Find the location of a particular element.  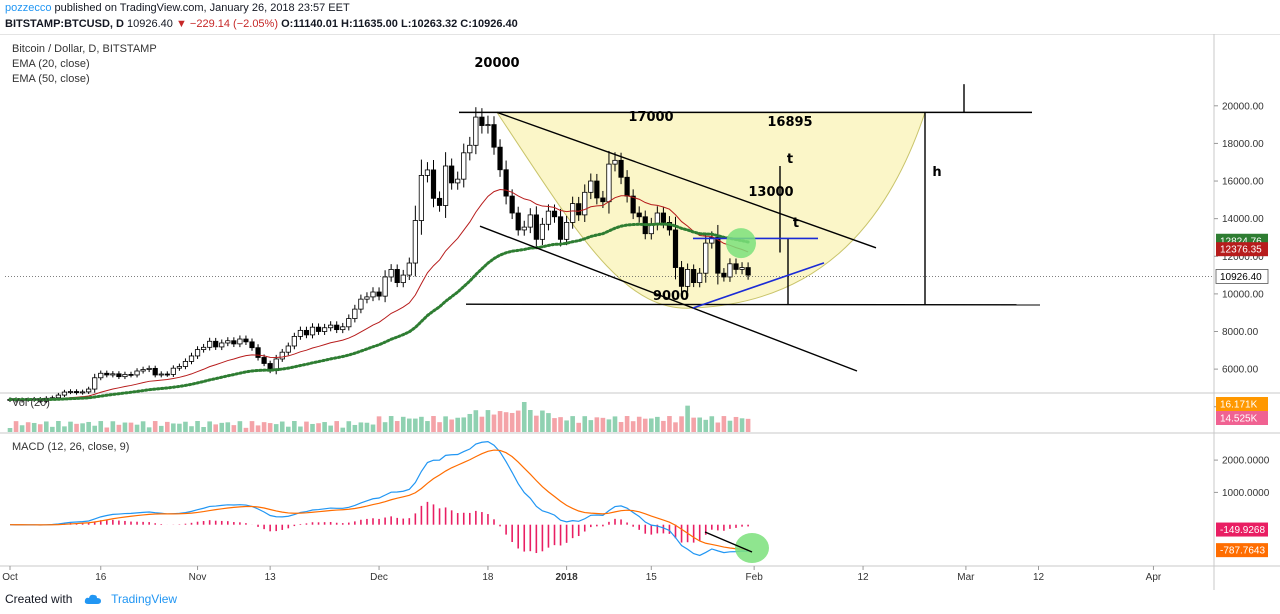

bottom-horizontal-line is located at coordinates (753, 304).